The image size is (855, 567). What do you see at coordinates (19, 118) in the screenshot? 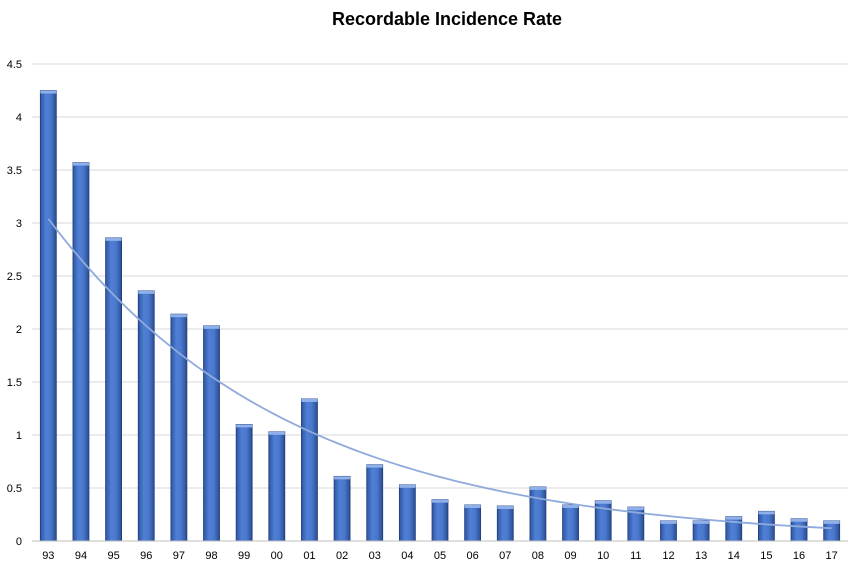
I see `y-tick-label: 4` at bounding box center [19, 118].